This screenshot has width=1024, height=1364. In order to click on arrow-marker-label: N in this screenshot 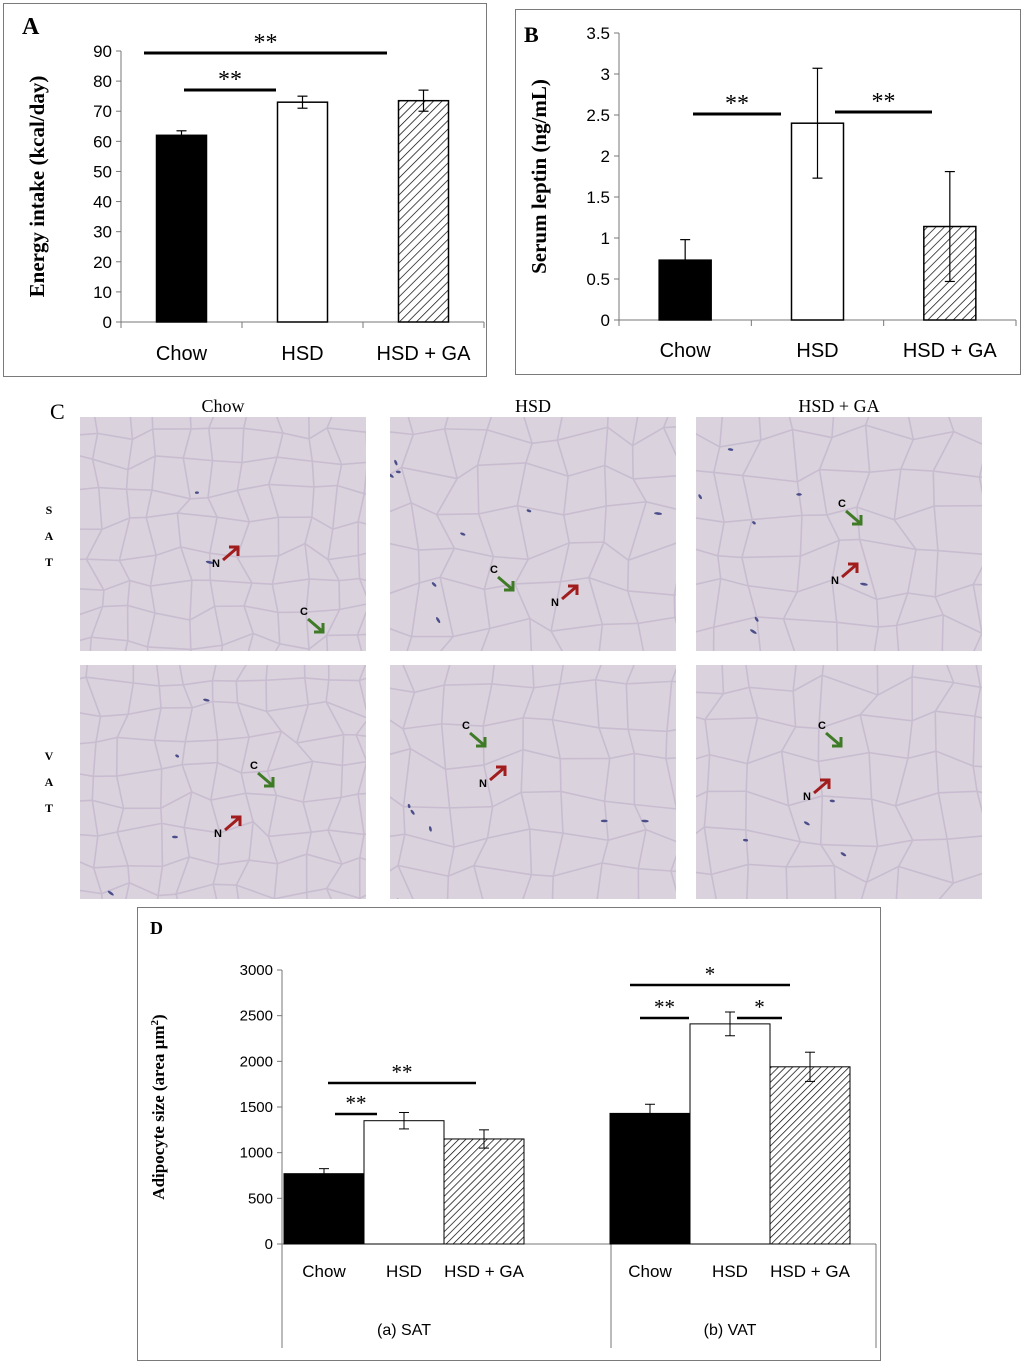, I will do `click(483, 784)`.